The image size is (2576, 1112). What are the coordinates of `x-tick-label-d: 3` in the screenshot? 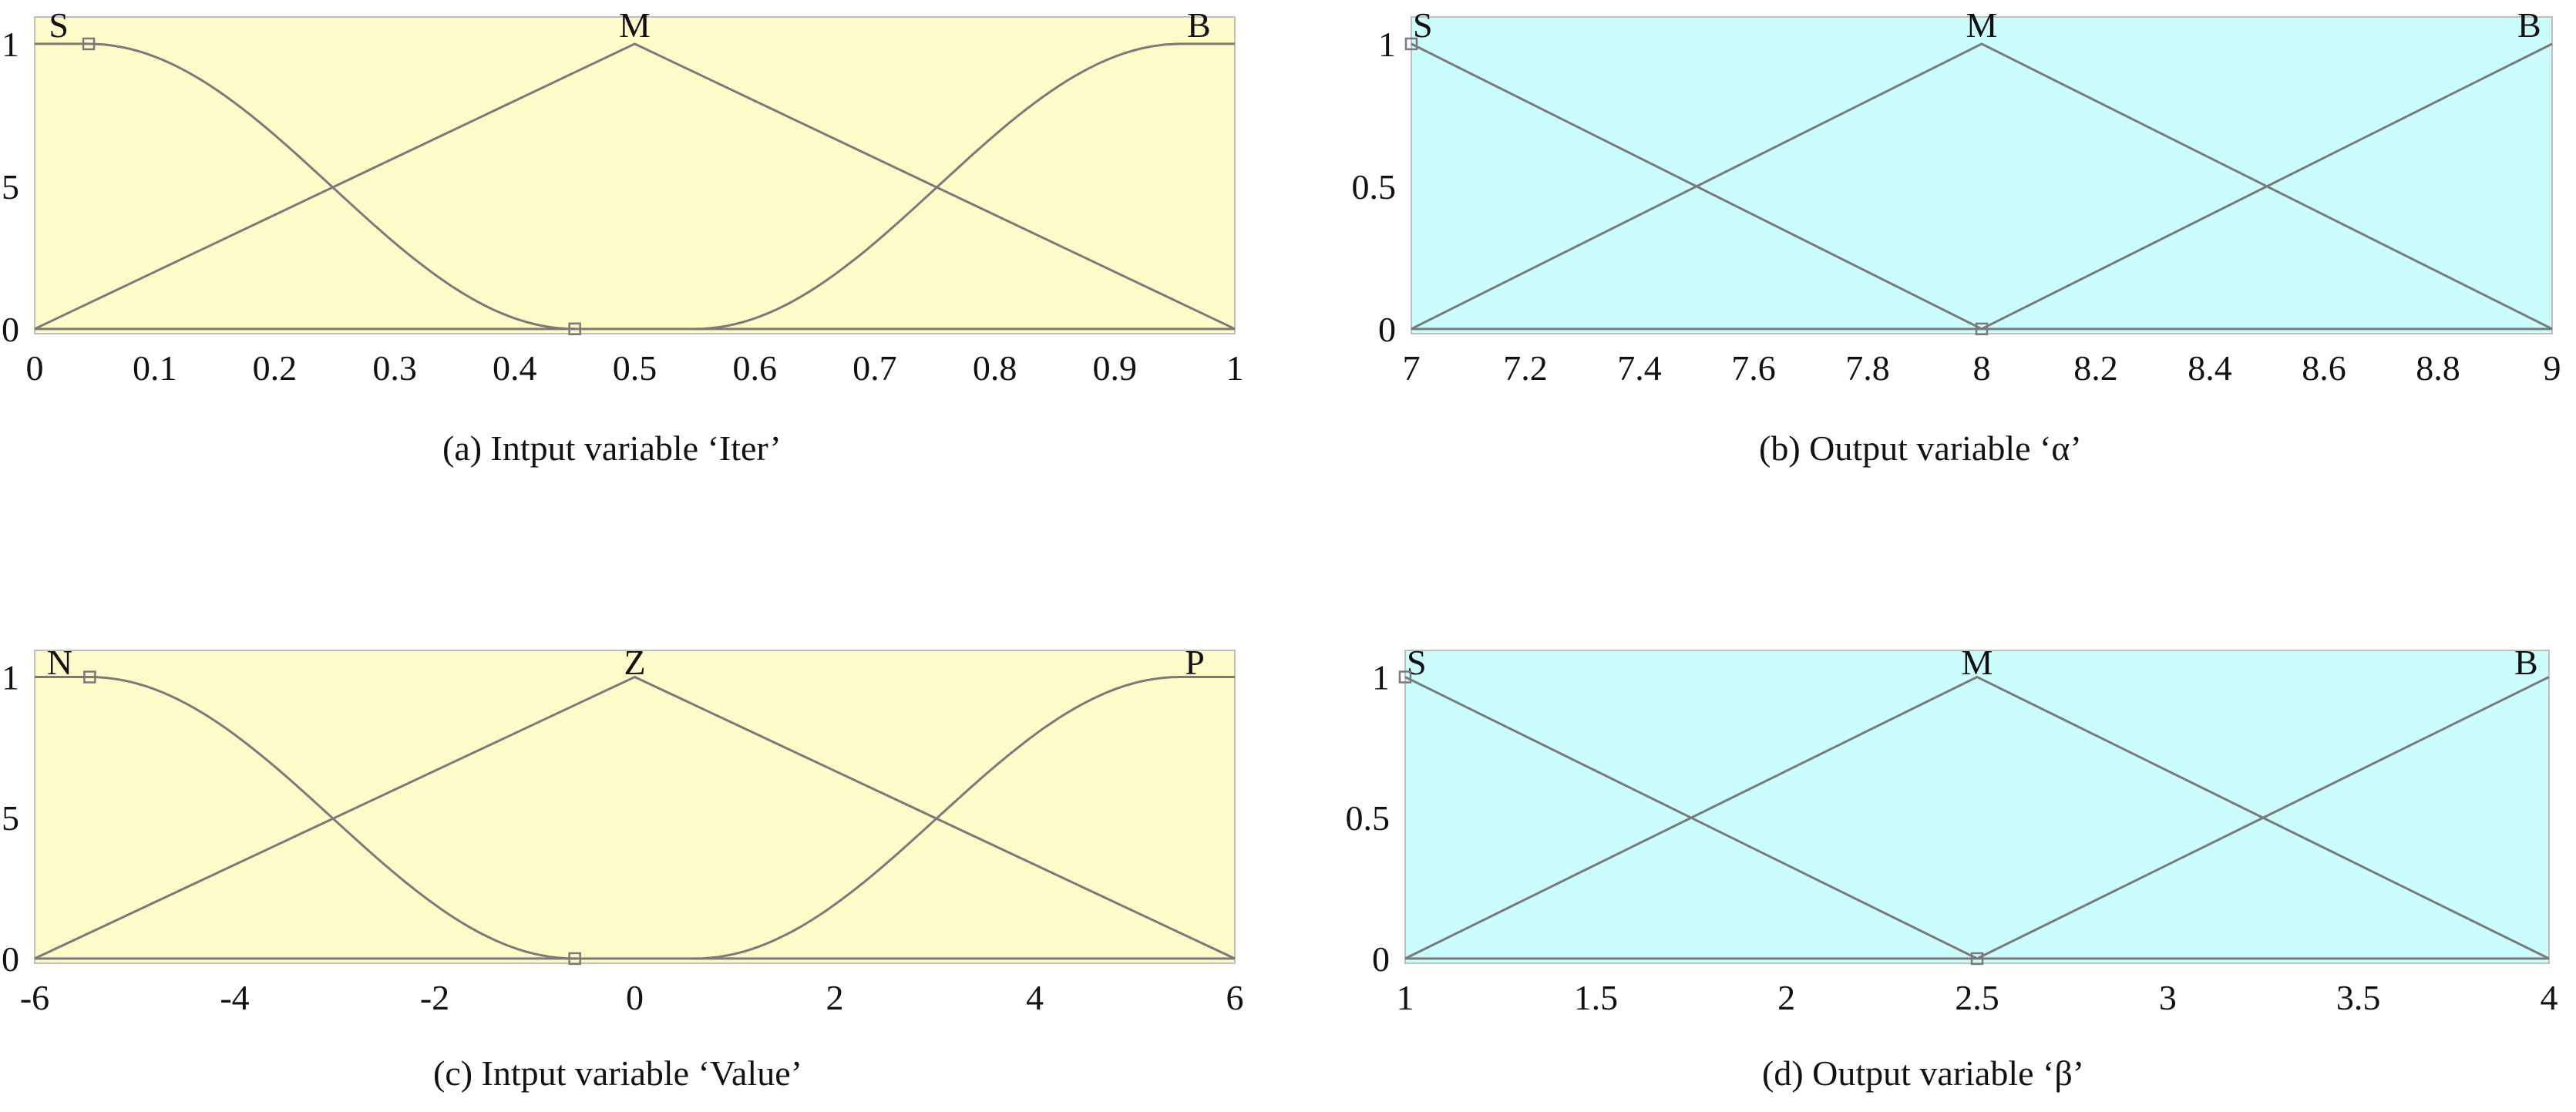 It's located at (2168, 998).